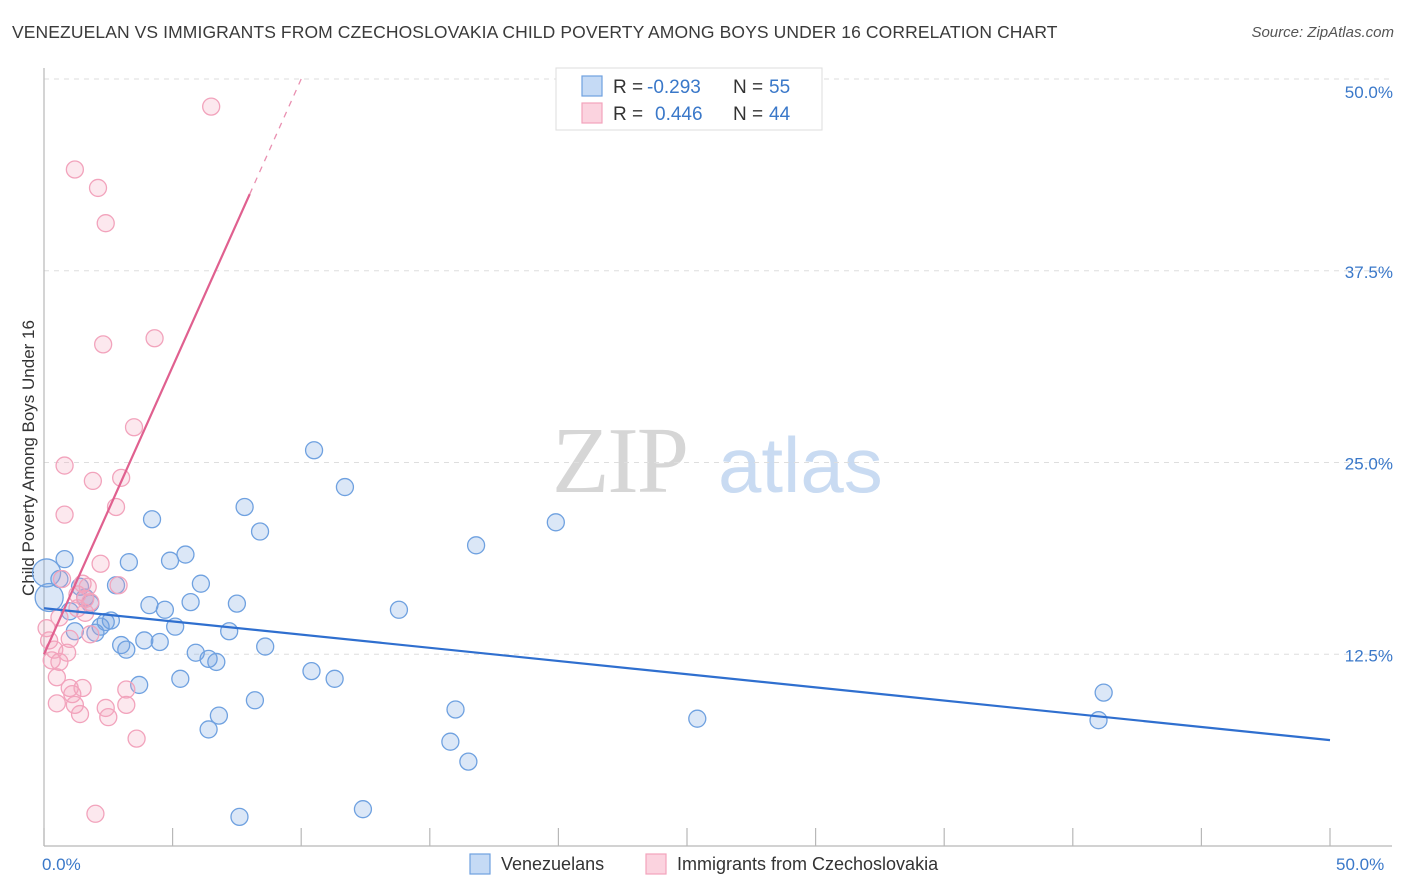 Image resolution: width=1406 pixels, height=892 pixels. Describe the element at coordinates (1369, 92) in the screenshot. I see `y-tick-label-3: 50.0%` at that location.